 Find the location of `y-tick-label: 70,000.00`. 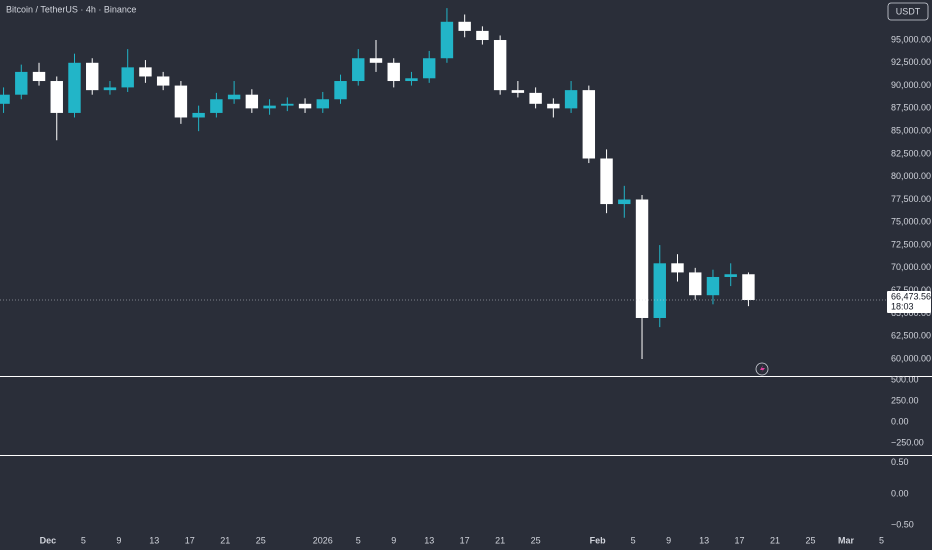

y-tick-label: 70,000.00 is located at coordinates (911, 267).